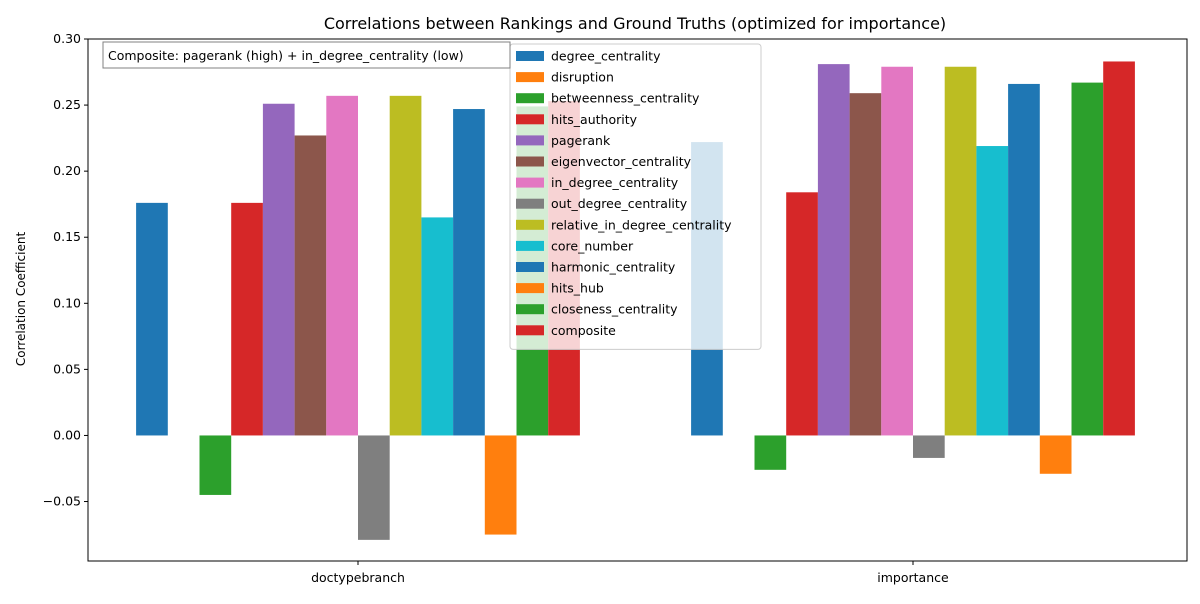 The width and height of the screenshot is (1200, 604). I want to click on legend-label: composite, so click(583, 330).